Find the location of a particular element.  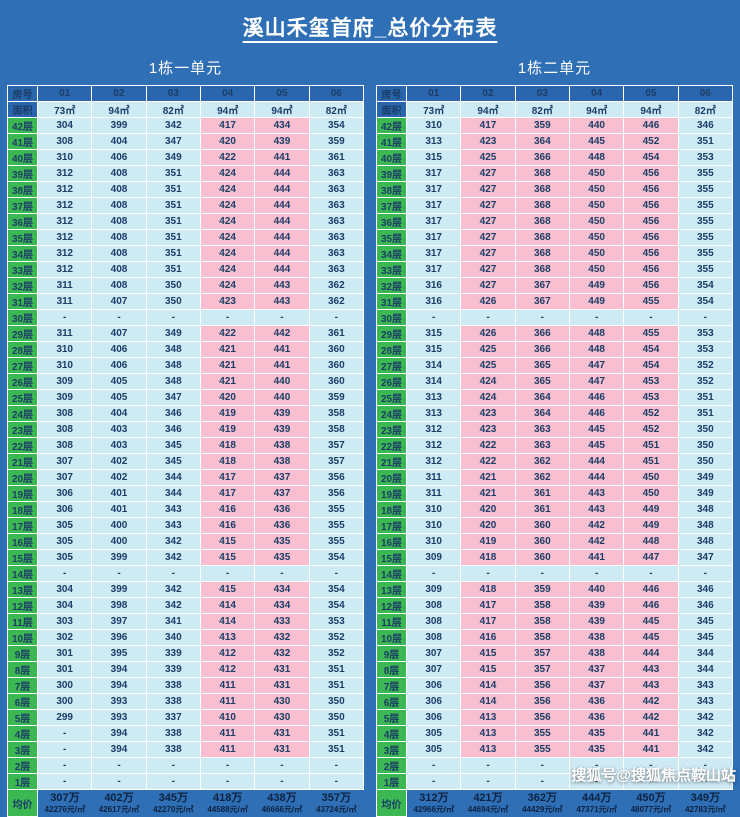

avg-price-cell: 402万 42617元/㎡ is located at coordinates (119, 803).